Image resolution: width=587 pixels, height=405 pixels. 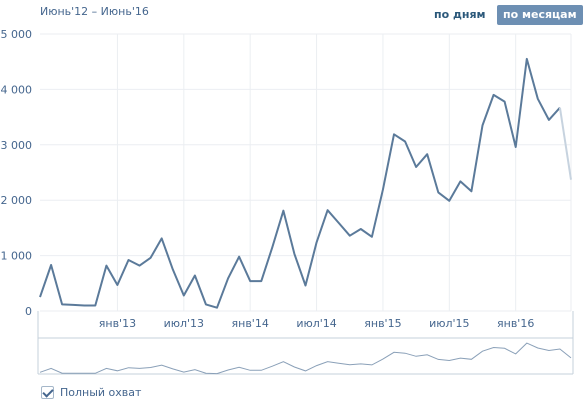 I want to click on full-reach-label: Полный охват, so click(x=100, y=392).